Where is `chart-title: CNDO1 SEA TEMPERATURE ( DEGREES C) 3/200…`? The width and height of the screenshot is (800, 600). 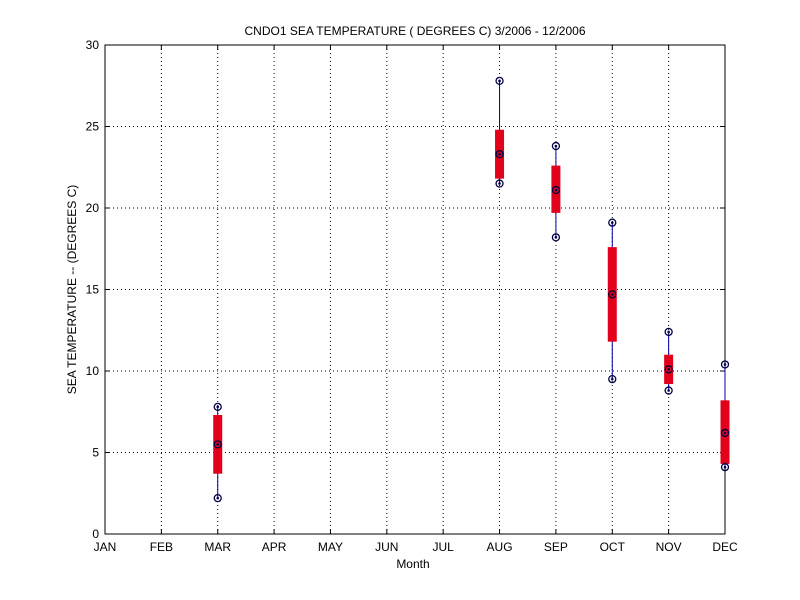
chart-title: CNDO1 SEA TEMPERATURE ( DEGREES C) 3/200… is located at coordinates (414, 31).